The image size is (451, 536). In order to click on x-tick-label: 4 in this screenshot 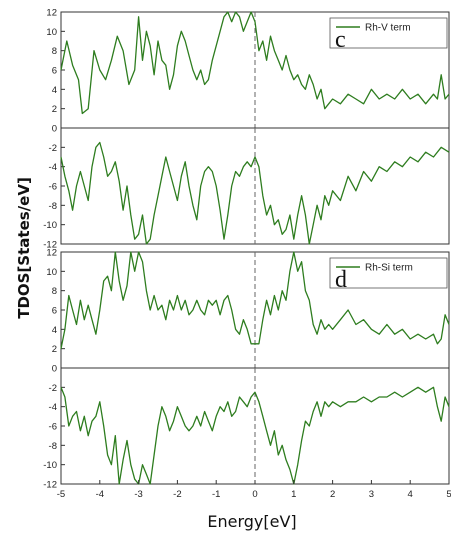, I will do `click(410, 494)`.